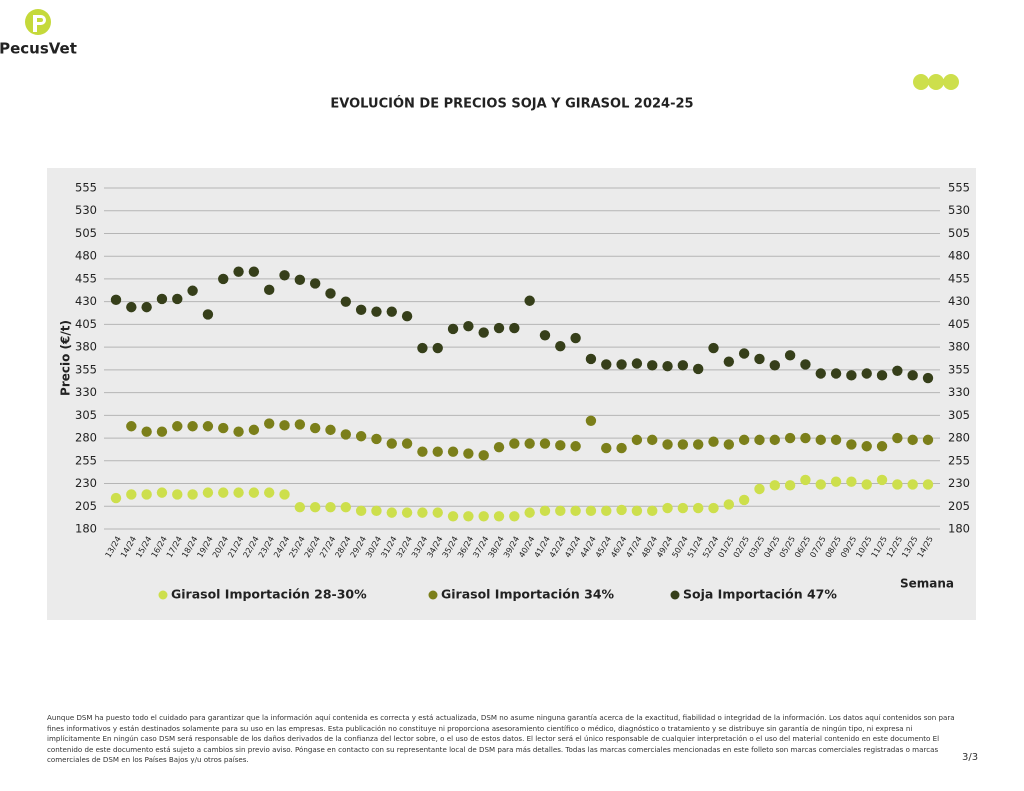 This screenshot has height=791, width=1024. I want to click on y2-tick-label: 380, so click(959, 347).